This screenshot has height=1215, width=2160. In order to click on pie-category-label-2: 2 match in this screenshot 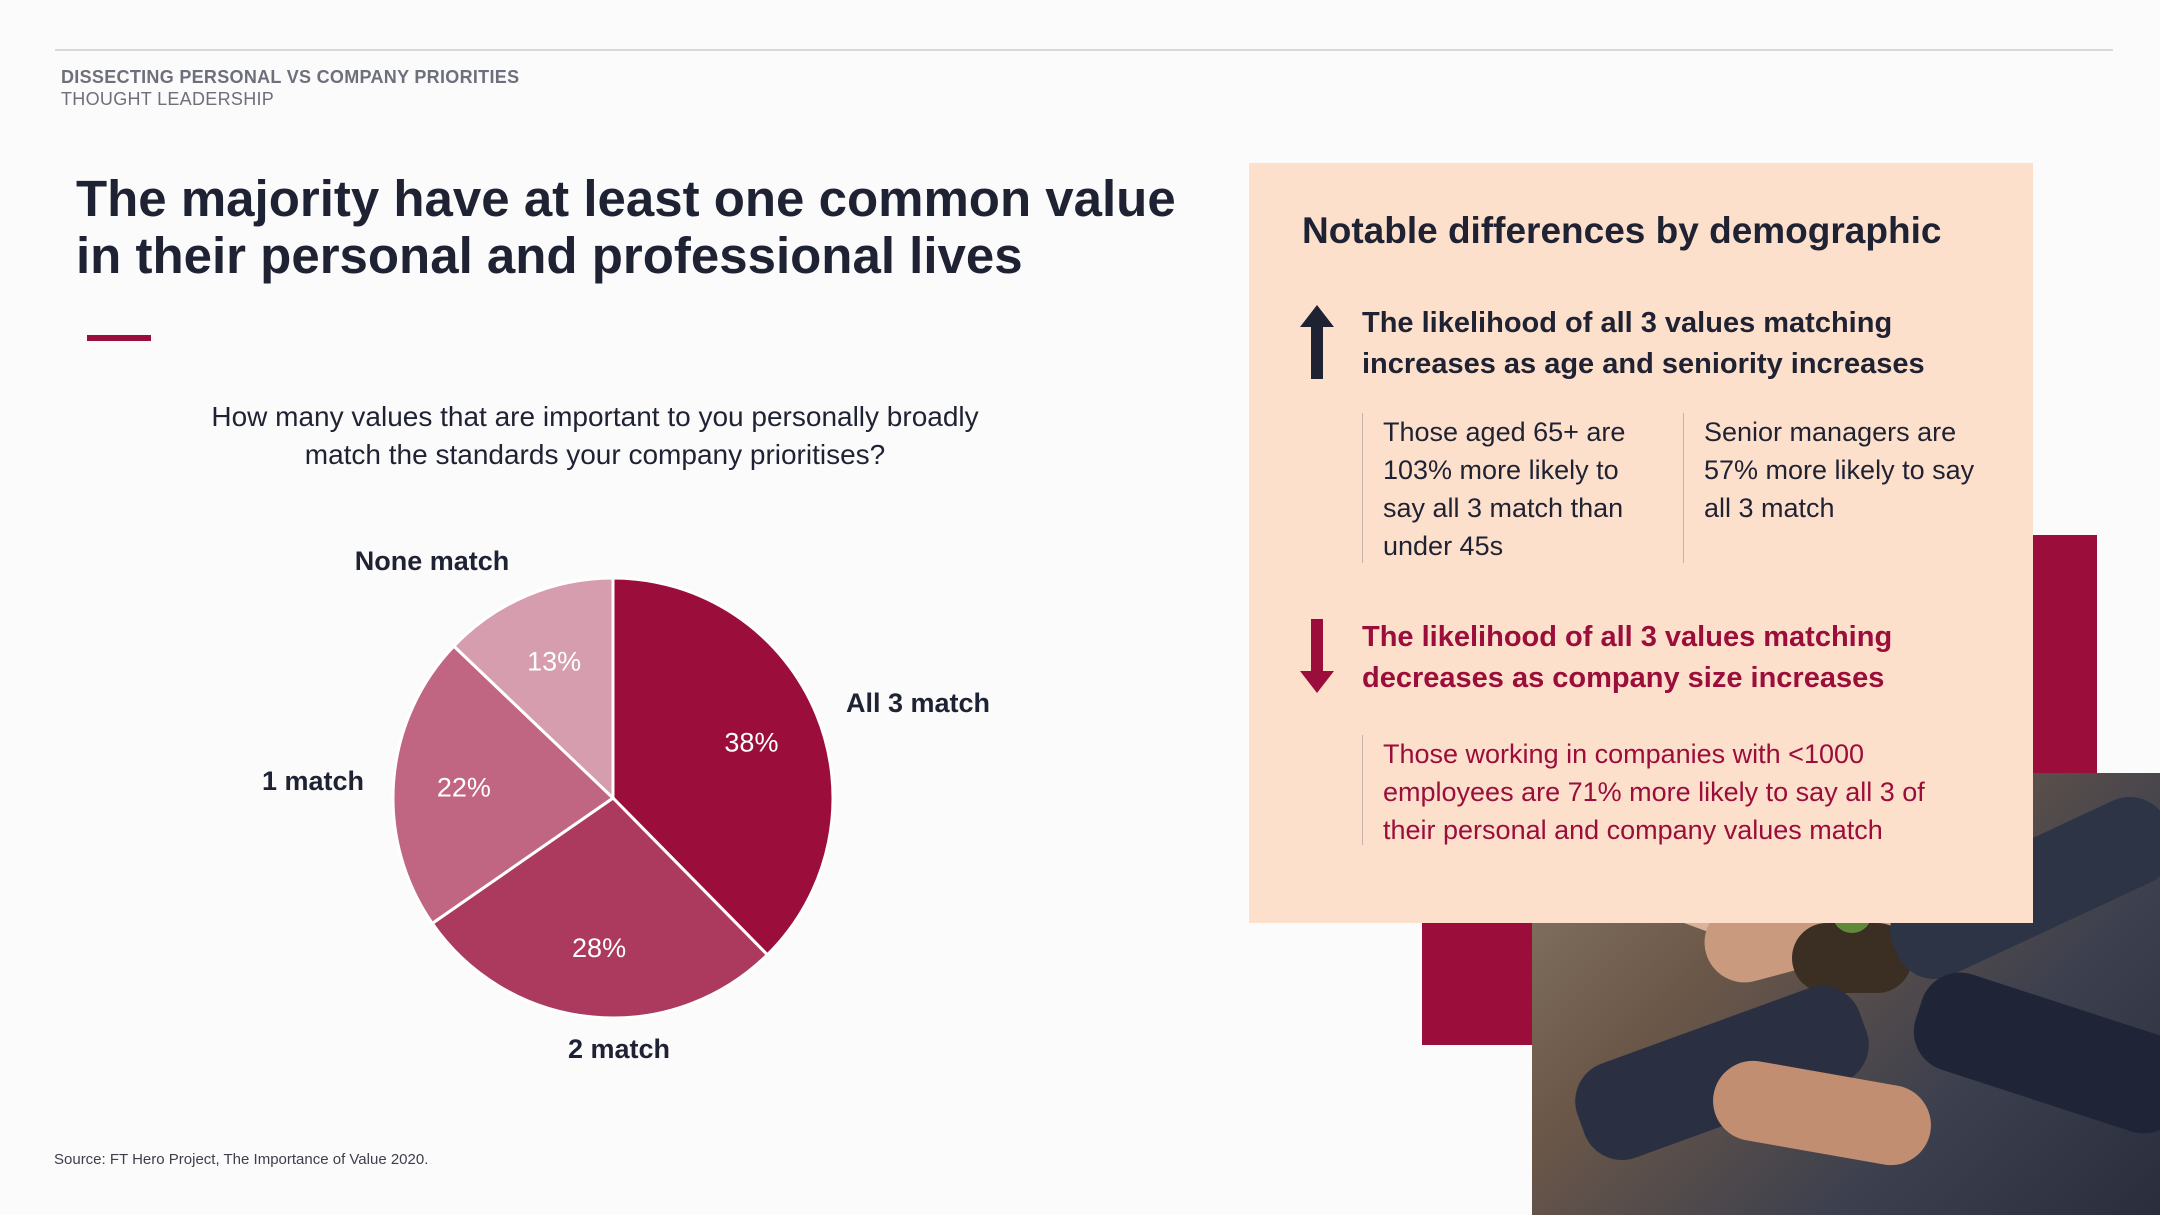, I will do `click(619, 1049)`.